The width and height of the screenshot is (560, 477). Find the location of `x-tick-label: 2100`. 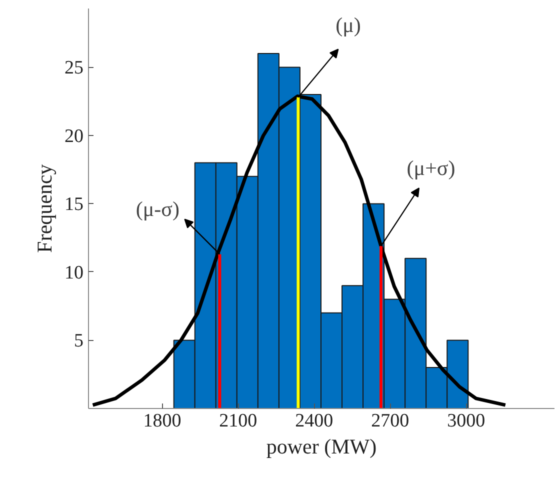

x-tick-label: 2100 is located at coordinates (238, 421).